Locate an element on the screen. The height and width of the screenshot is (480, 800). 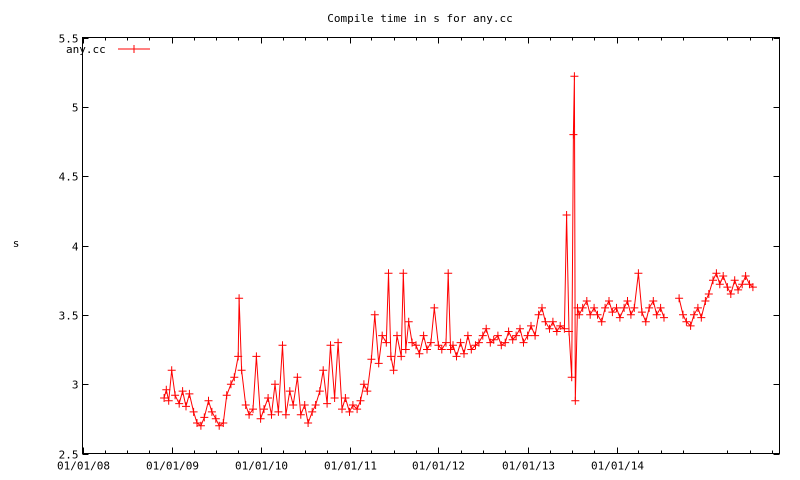
x-tick-label: 01/01/13 is located at coordinates (528, 466).